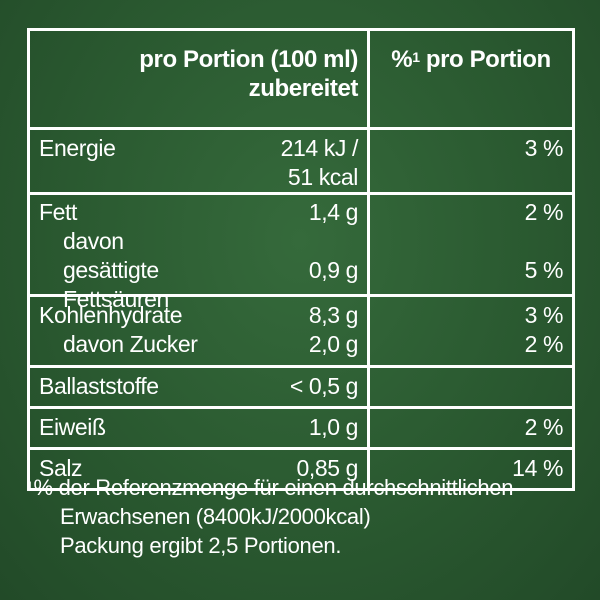 Image resolution: width=600 pixels, height=600 pixels. What do you see at coordinates (30, 486) in the screenshot?
I see `footnote-marker: 1` at bounding box center [30, 486].